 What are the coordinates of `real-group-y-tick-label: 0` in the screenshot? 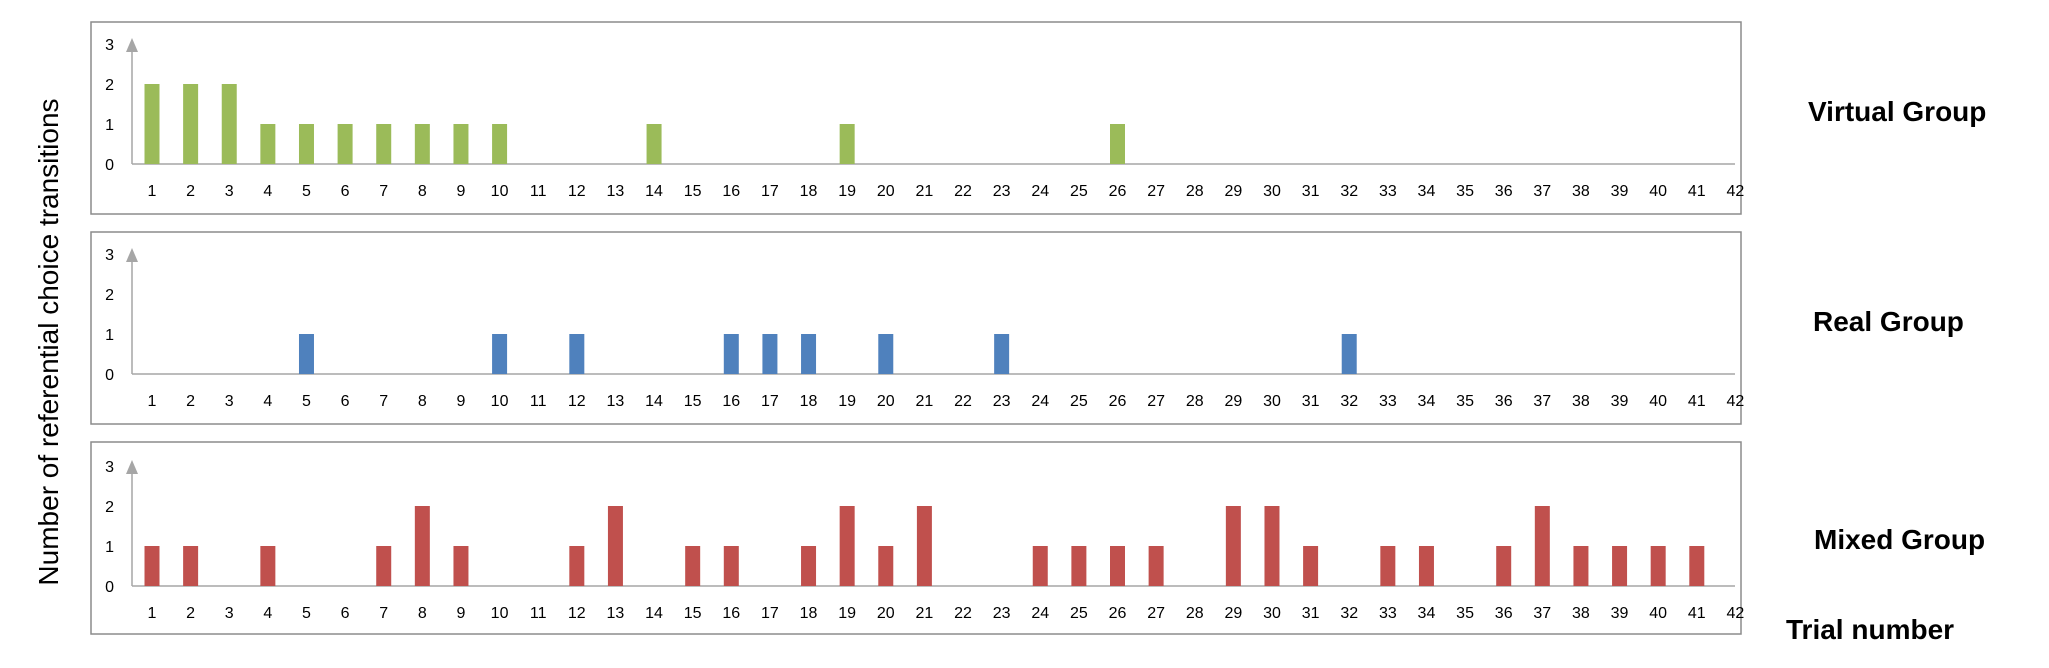 It's located at (109, 375).